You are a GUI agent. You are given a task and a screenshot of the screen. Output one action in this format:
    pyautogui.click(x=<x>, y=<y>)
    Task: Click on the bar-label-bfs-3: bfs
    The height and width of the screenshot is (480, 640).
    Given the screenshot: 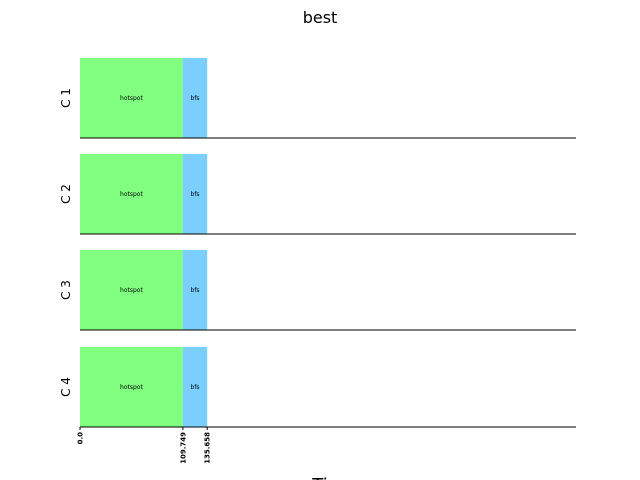 What is the action you would take?
    pyautogui.click(x=195, y=290)
    